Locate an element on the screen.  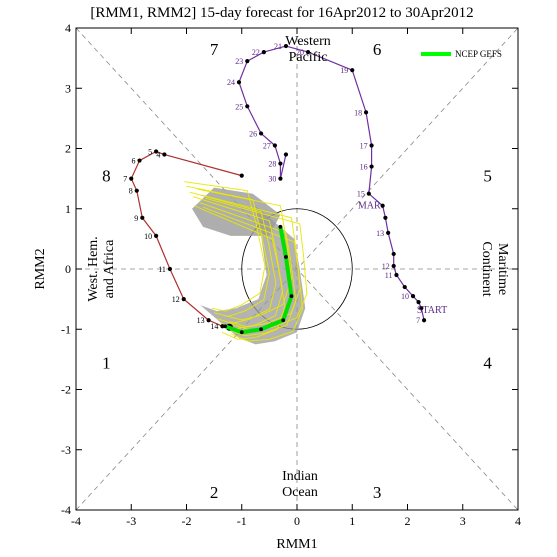
observed-march-point-label: 8 is located at coordinates (131, 191).